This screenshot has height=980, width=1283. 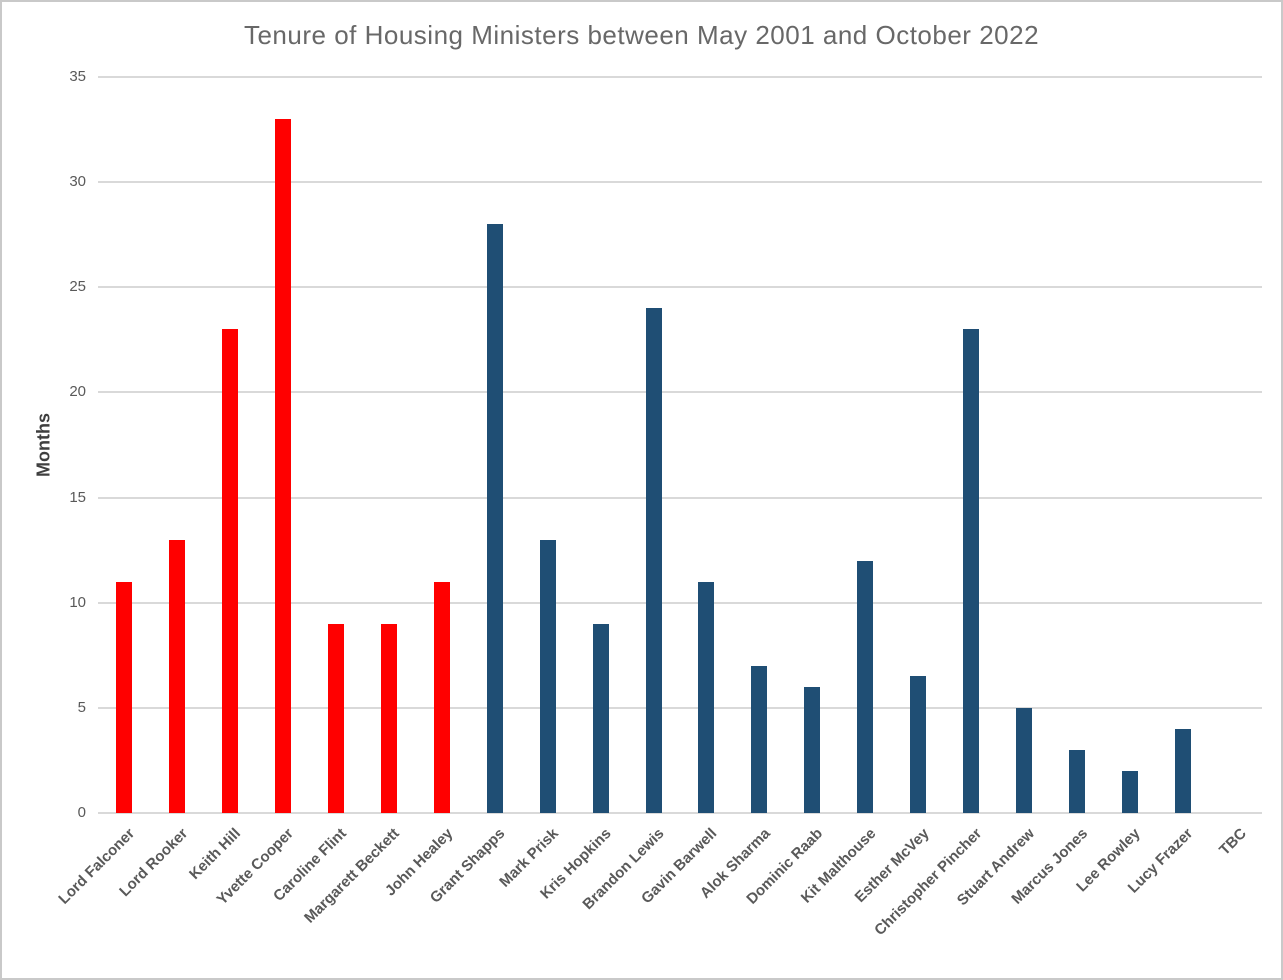 I want to click on bar-lucy-frazer, so click(x=1182, y=770).